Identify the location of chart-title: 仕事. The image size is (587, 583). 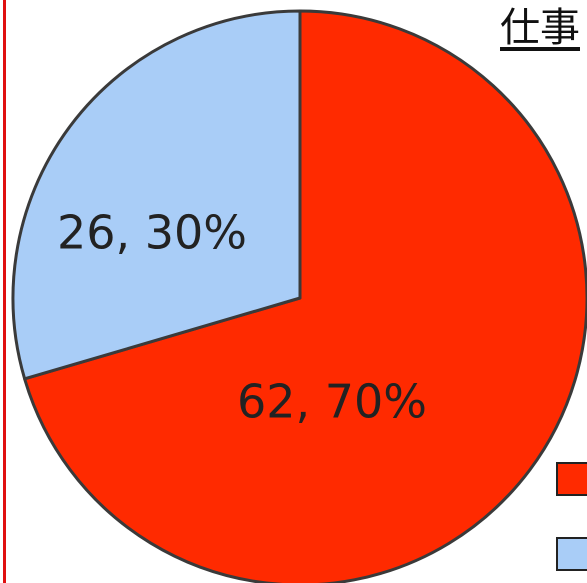
(540, 28).